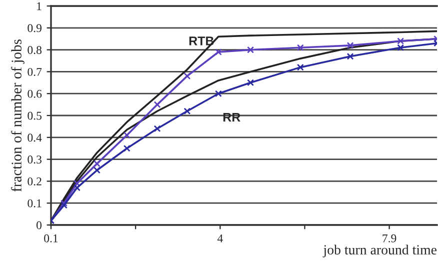 This screenshot has width=438, height=262. I want to click on x-tick-label: 0.1, so click(51, 238).